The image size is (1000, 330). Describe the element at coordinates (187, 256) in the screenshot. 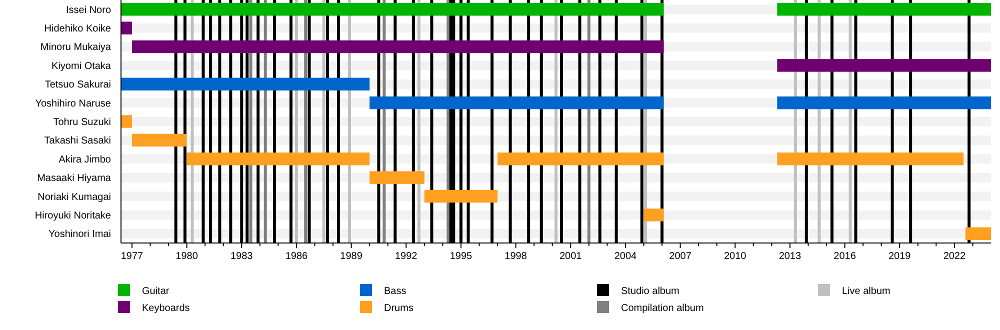

I see `x-tick-label: 1980` at that location.